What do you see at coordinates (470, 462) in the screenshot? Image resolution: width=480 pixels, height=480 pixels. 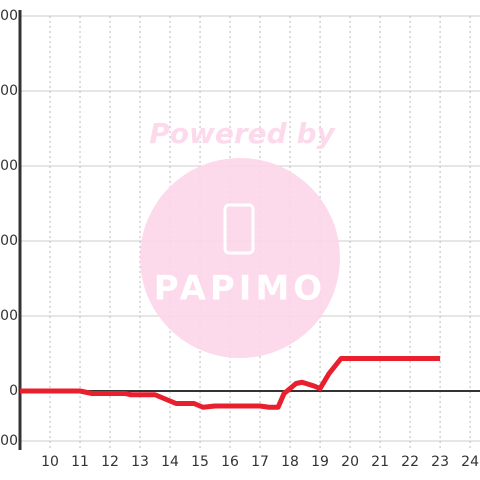 I see `x-tick-label: 24` at bounding box center [470, 462].